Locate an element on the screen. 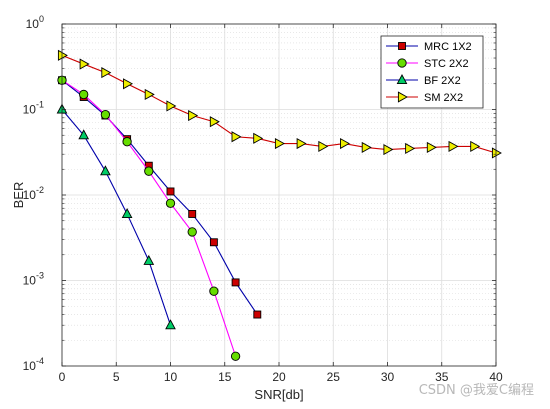  legend-entry: STC 2X2 is located at coordinates (427, 64).